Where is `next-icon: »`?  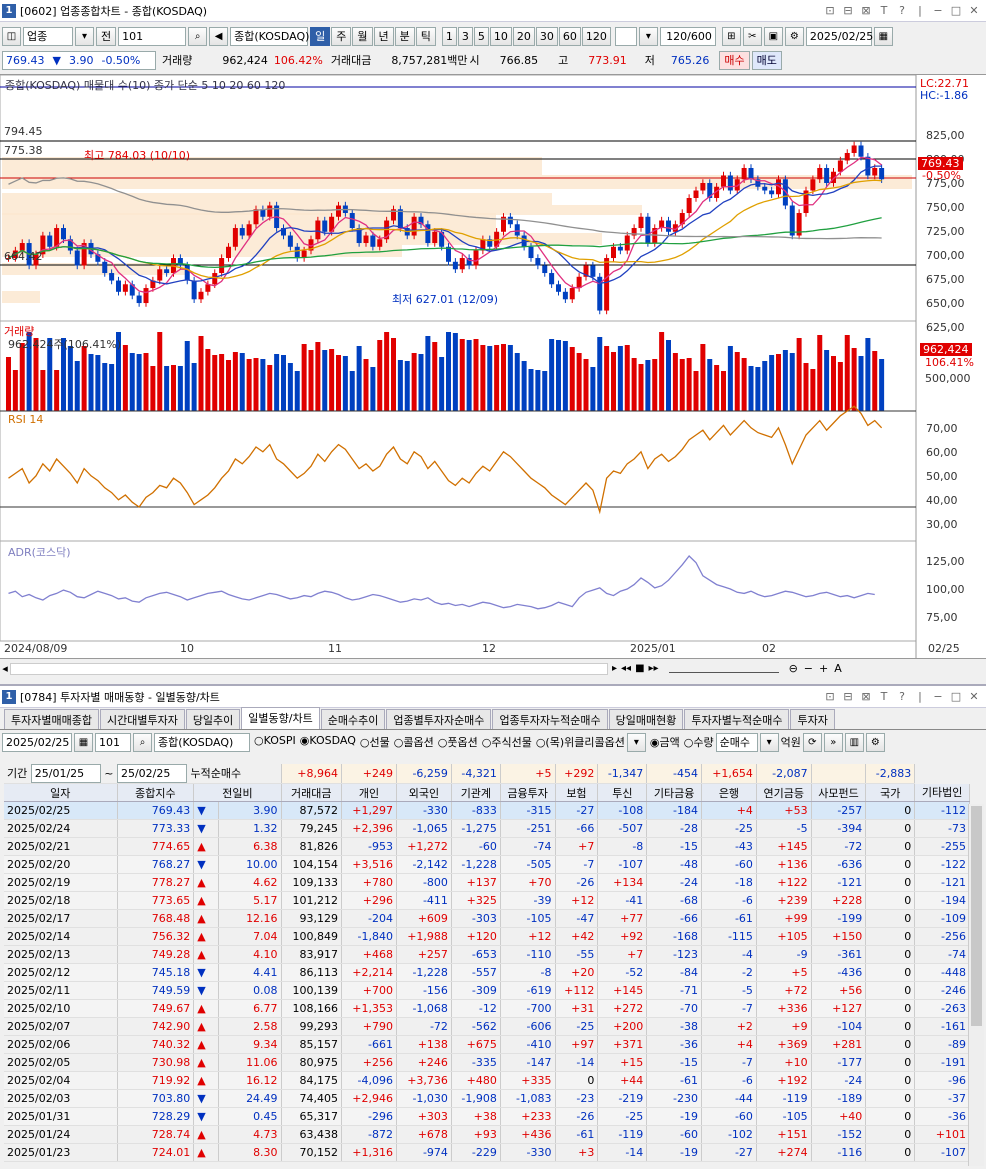
next-icon: » is located at coordinates (833, 742).